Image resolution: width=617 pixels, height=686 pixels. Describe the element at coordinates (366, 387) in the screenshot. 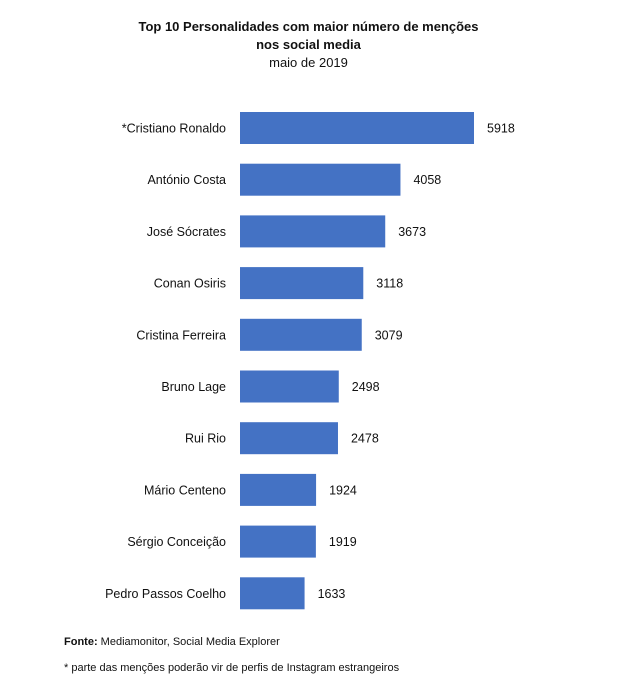

I see `data-label: 2498` at that location.